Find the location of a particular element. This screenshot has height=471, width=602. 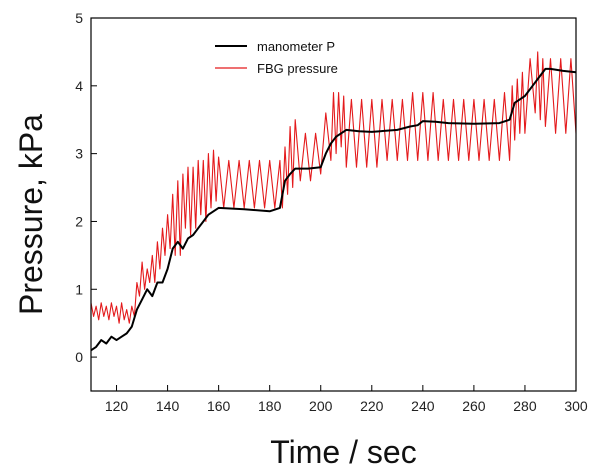

legend: manometer P FBG pressure is located at coordinates (276, 57).